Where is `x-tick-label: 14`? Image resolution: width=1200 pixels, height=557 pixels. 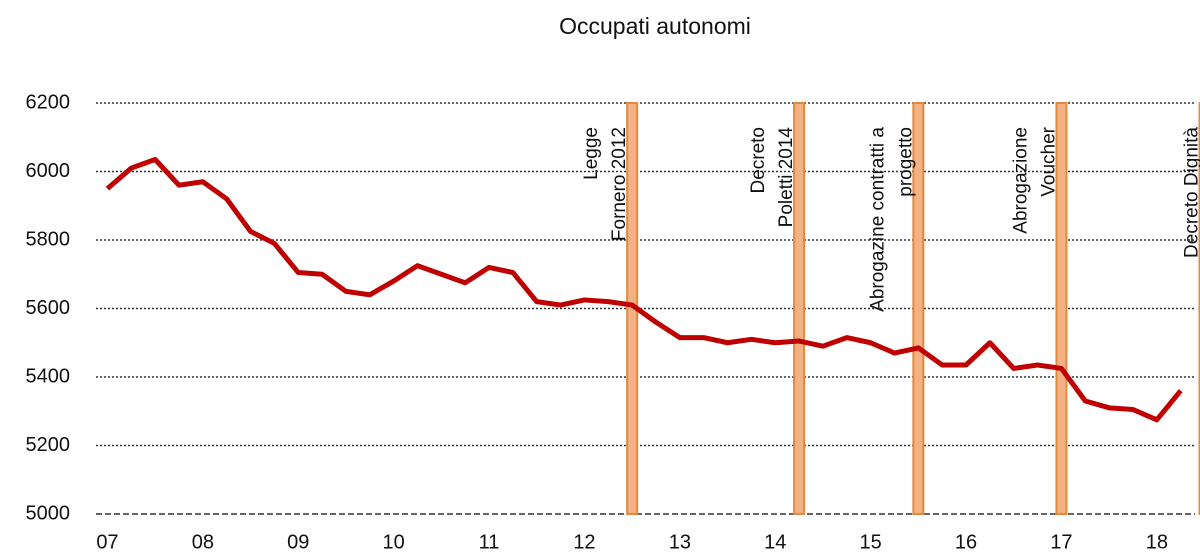 x-tick-label: 14 is located at coordinates (775, 542).